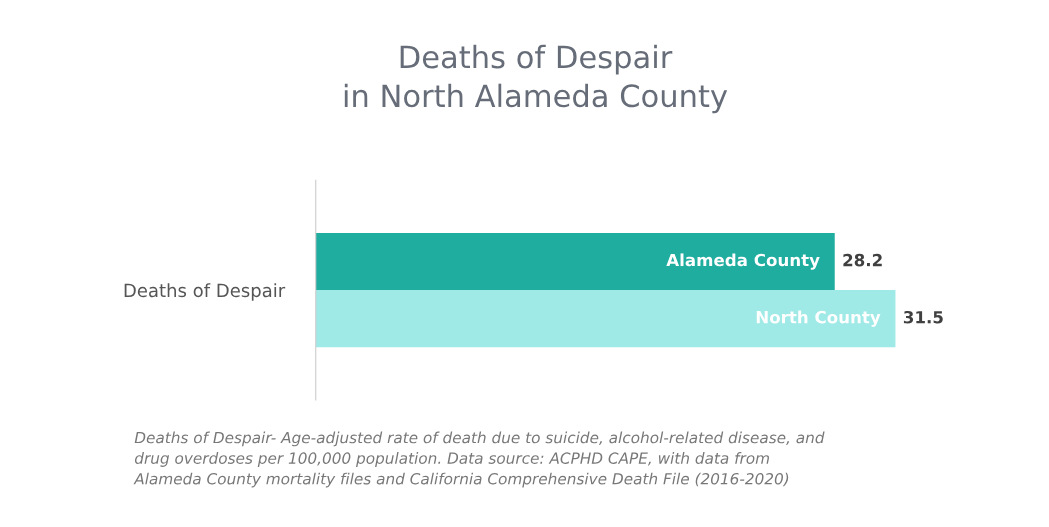  What do you see at coordinates (743, 261) in the screenshot?
I see `series-label: Alameda County` at bounding box center [743, 261].